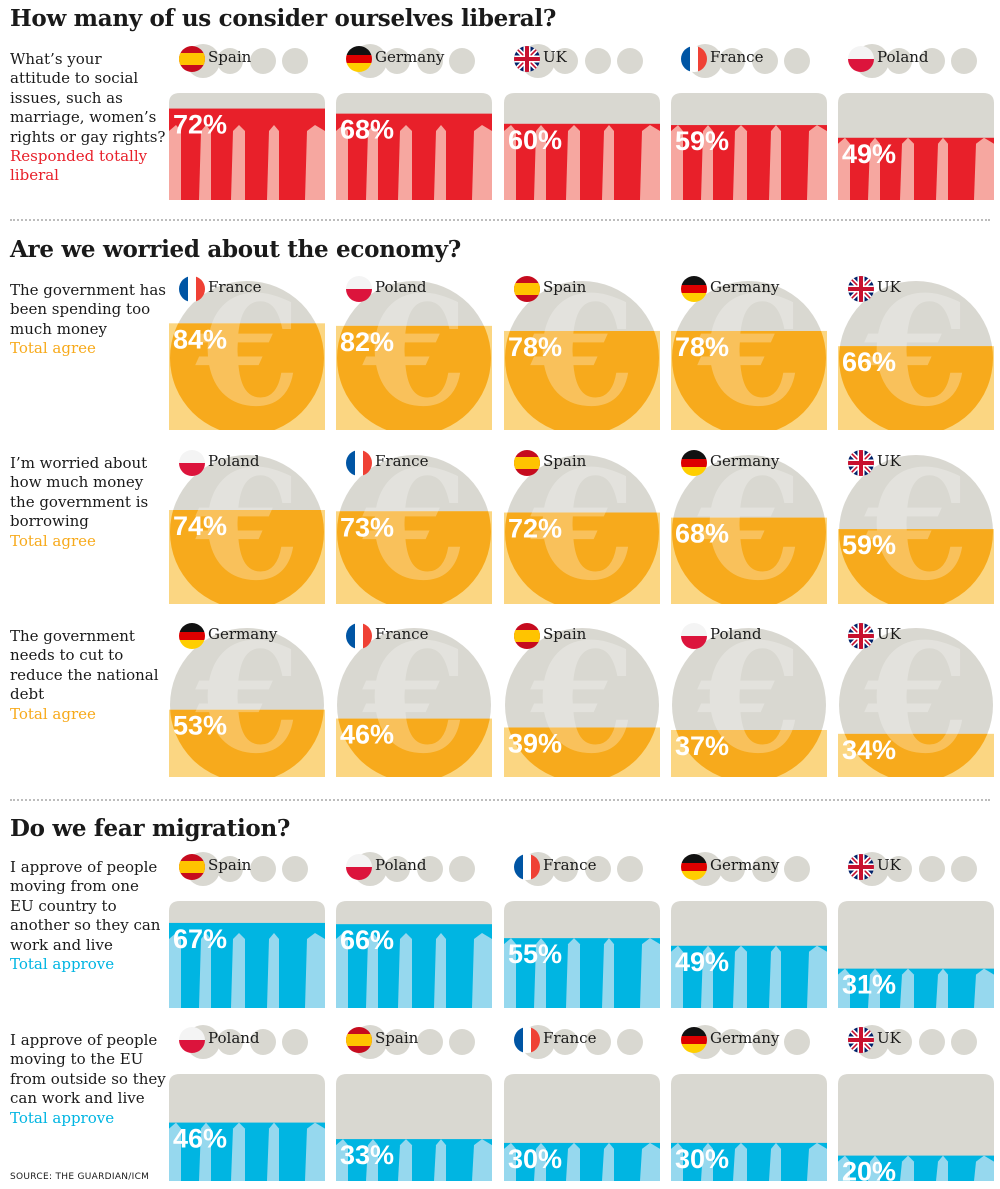  I want to click on panel-spain: 33% Spain, so click(414, 1102).